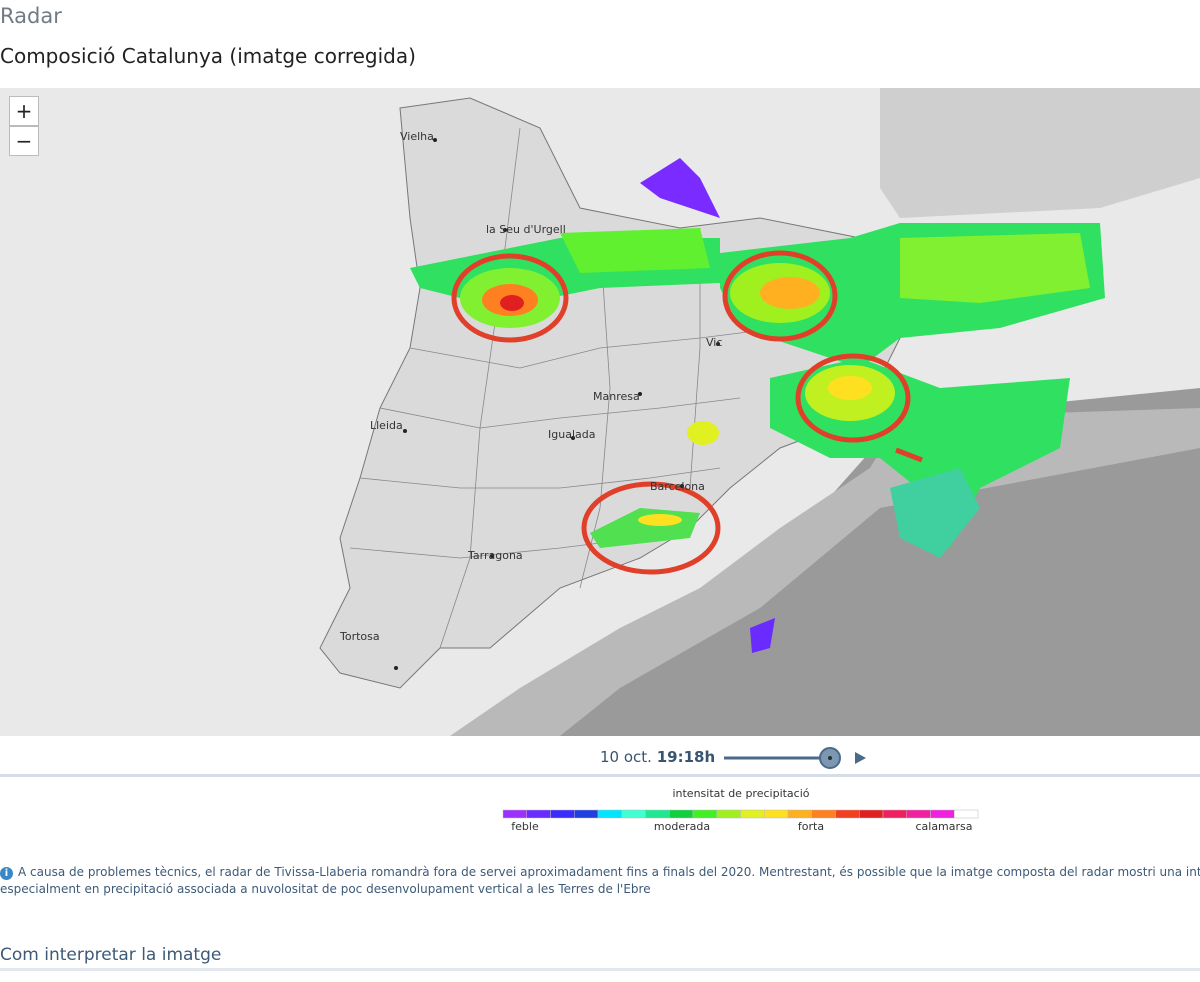 The width and height of the screenshot is (1200, 982). Describe the element at coordinates (24, 141) in the screenshot. I see `zoom-out-button: −` at that location.